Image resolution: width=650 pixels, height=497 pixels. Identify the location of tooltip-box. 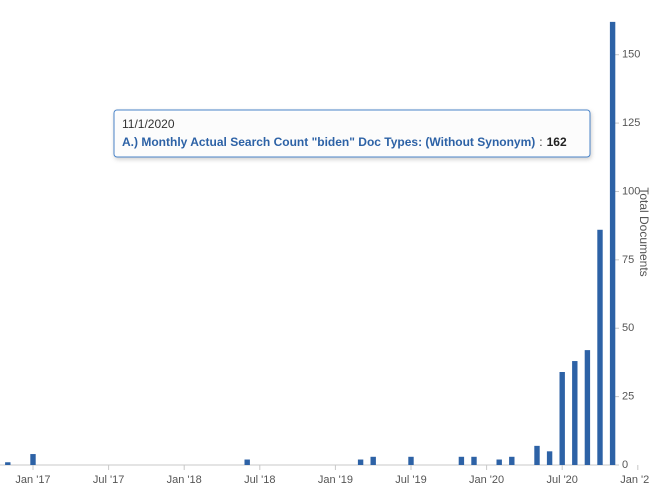
(352, 133).